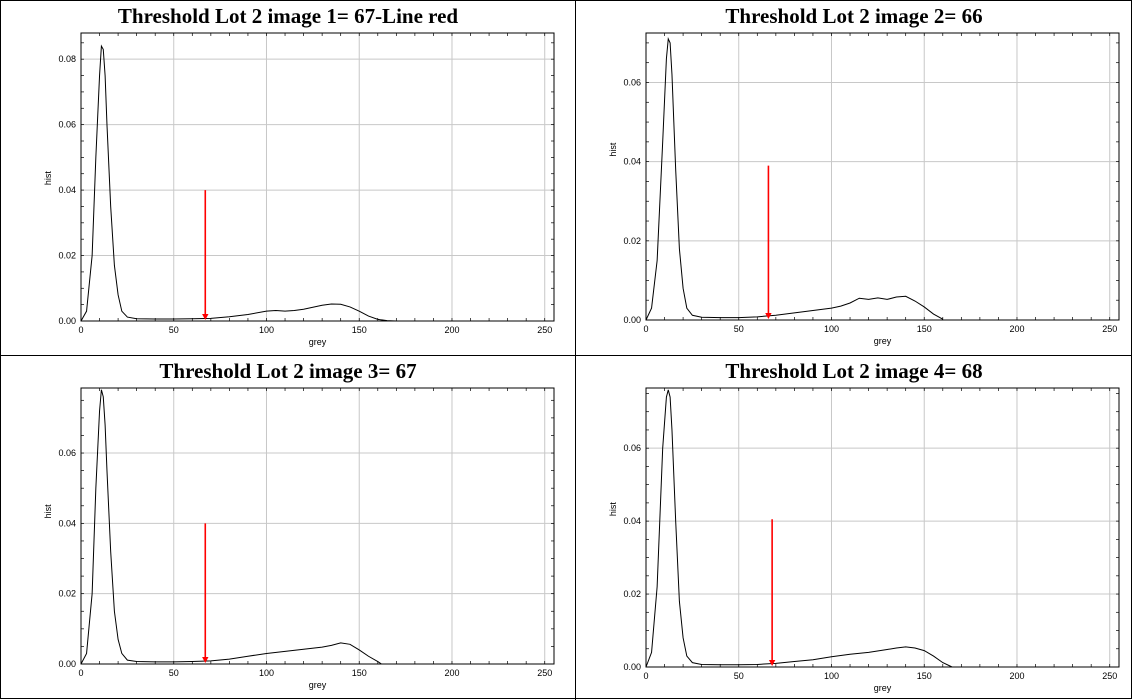 This screenshot has width=1132, height=700. What do you see at coordinates (288, 16) in the screenshot?
I see `panel-title: Threshold Lot 2 image 1= 67-Line red` at bounding box center [288, 16].